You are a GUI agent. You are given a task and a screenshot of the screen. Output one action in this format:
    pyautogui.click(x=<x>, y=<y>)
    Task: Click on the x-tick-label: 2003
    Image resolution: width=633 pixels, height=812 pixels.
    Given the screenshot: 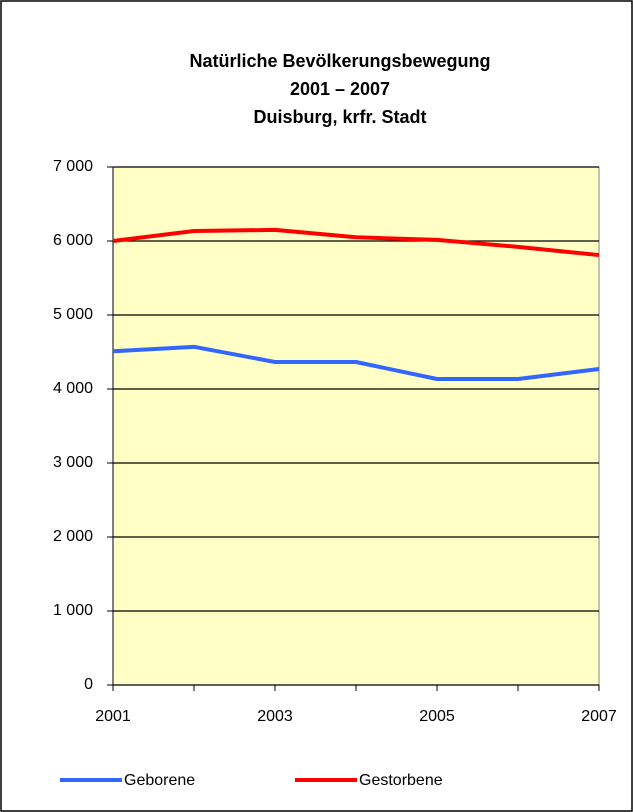 What is the action you would take?
    pyautogui.click(x=275, y=716)
    